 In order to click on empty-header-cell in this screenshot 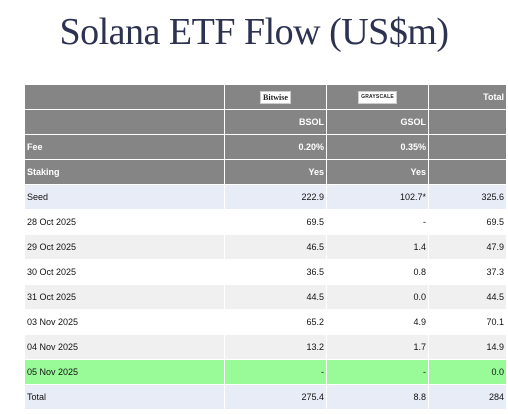, I will do `click(124, 97)`.